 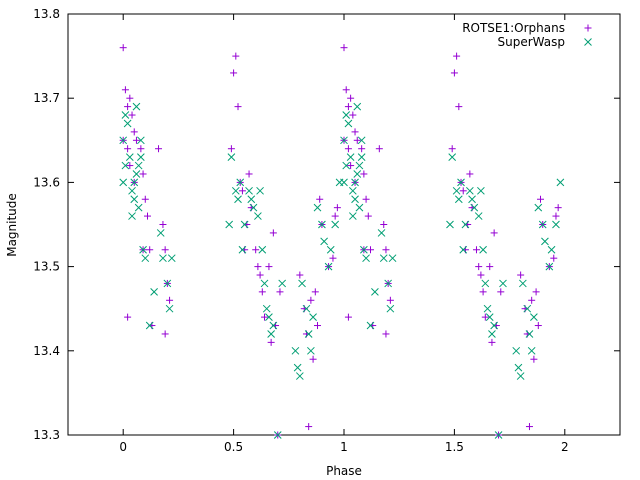 I want to click on y-tick-label: 13.5, so click(x=46, y=267).